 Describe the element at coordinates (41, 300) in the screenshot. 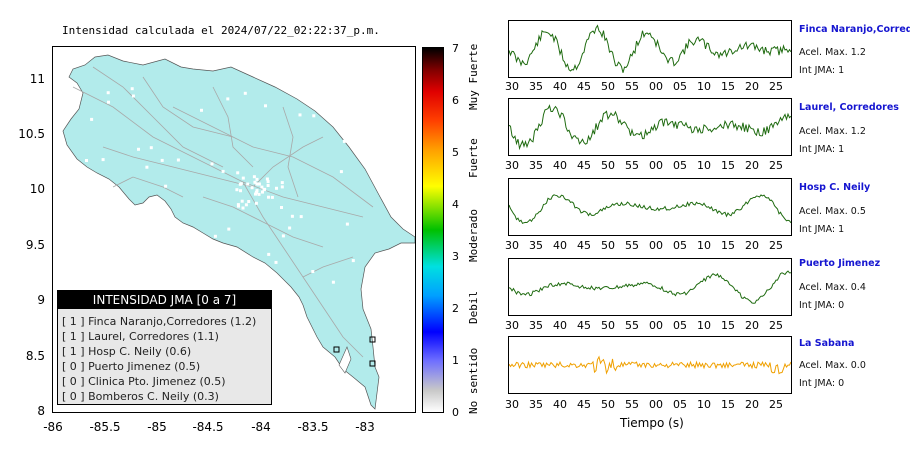

I see `lat-tick-label: 9` at that location.